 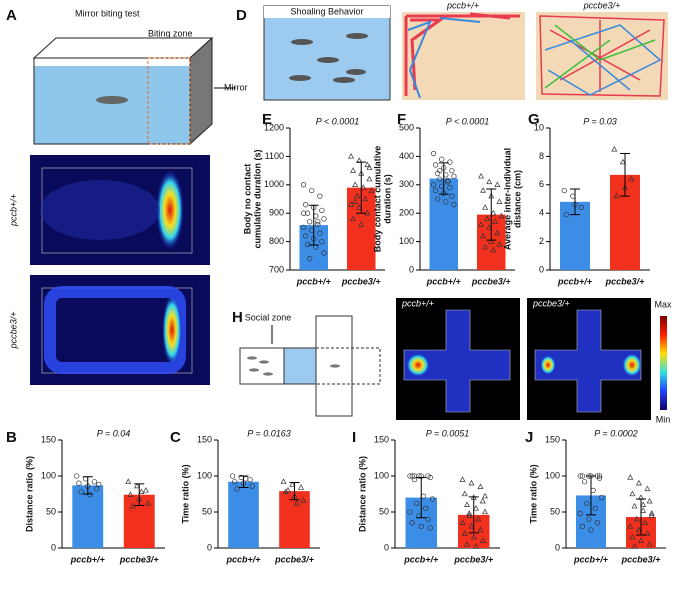 I want to click on y-tick-label: 700, so click(x=276, y=269).